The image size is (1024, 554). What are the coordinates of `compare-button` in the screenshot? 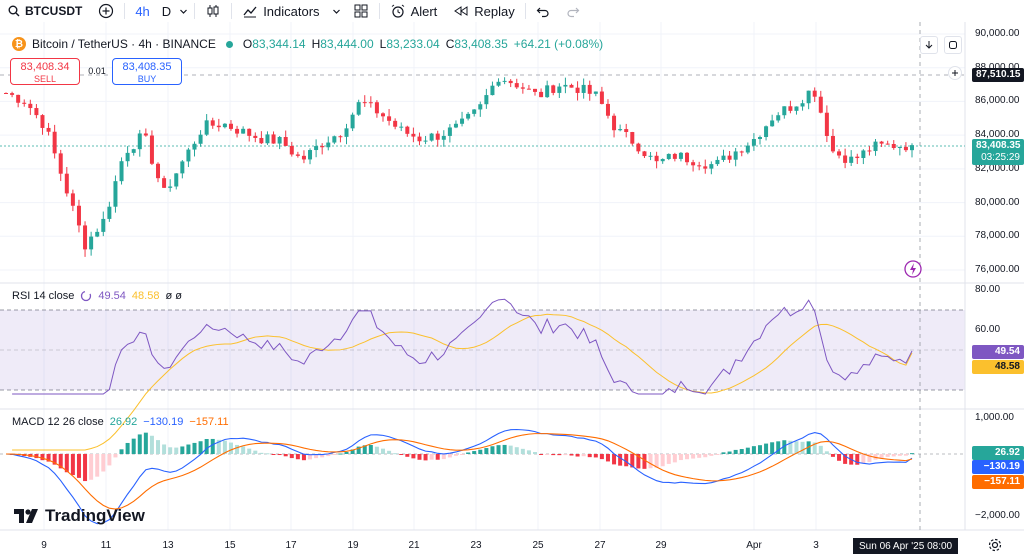 It's located at (106, 11).